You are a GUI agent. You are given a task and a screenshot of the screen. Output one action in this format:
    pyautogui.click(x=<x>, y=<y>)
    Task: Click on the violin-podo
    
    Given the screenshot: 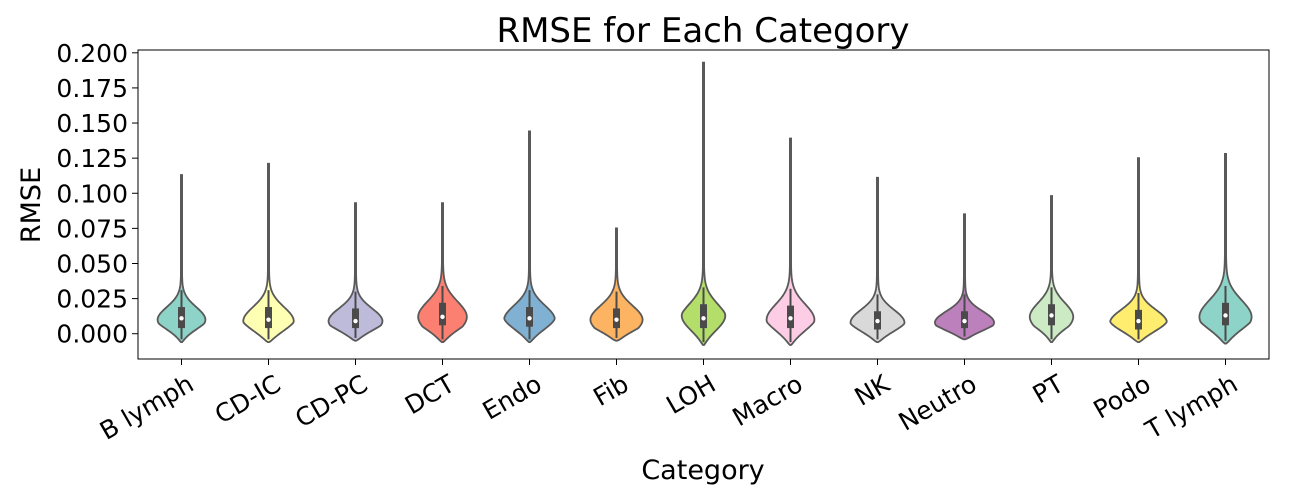 What is the action you would take?
    pyautogui.click(x=1138, y=250)
    